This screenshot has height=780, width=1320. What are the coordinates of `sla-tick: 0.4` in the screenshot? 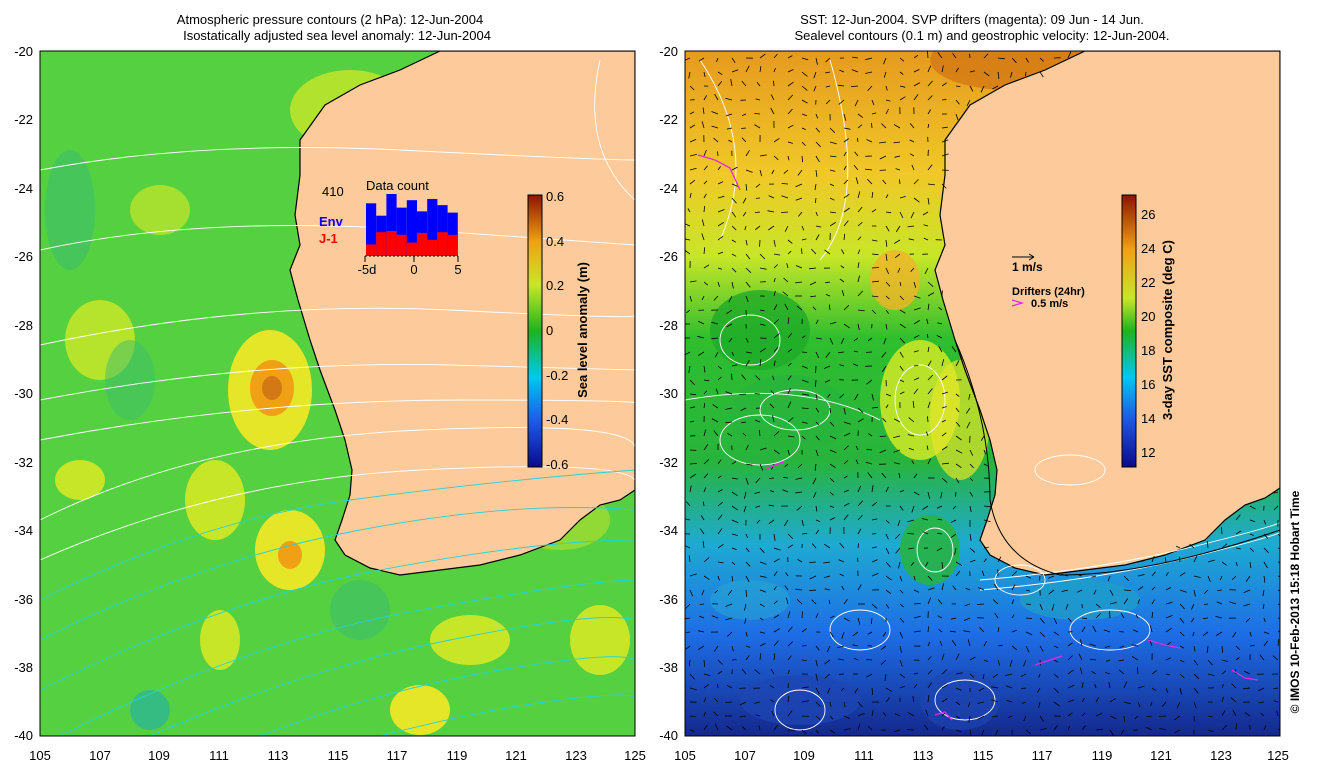 It's located at (555, 241).